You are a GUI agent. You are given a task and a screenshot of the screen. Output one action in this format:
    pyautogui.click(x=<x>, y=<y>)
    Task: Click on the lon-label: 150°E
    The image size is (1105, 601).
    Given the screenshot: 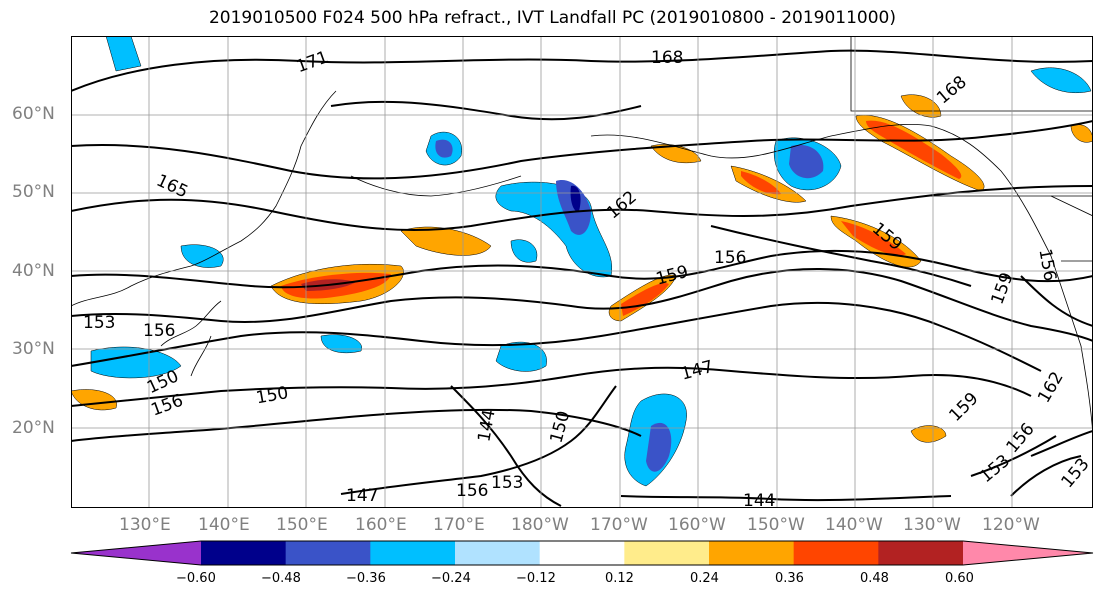 What is the action you would take?
    pyautogui.click(x=302, y=525)
    